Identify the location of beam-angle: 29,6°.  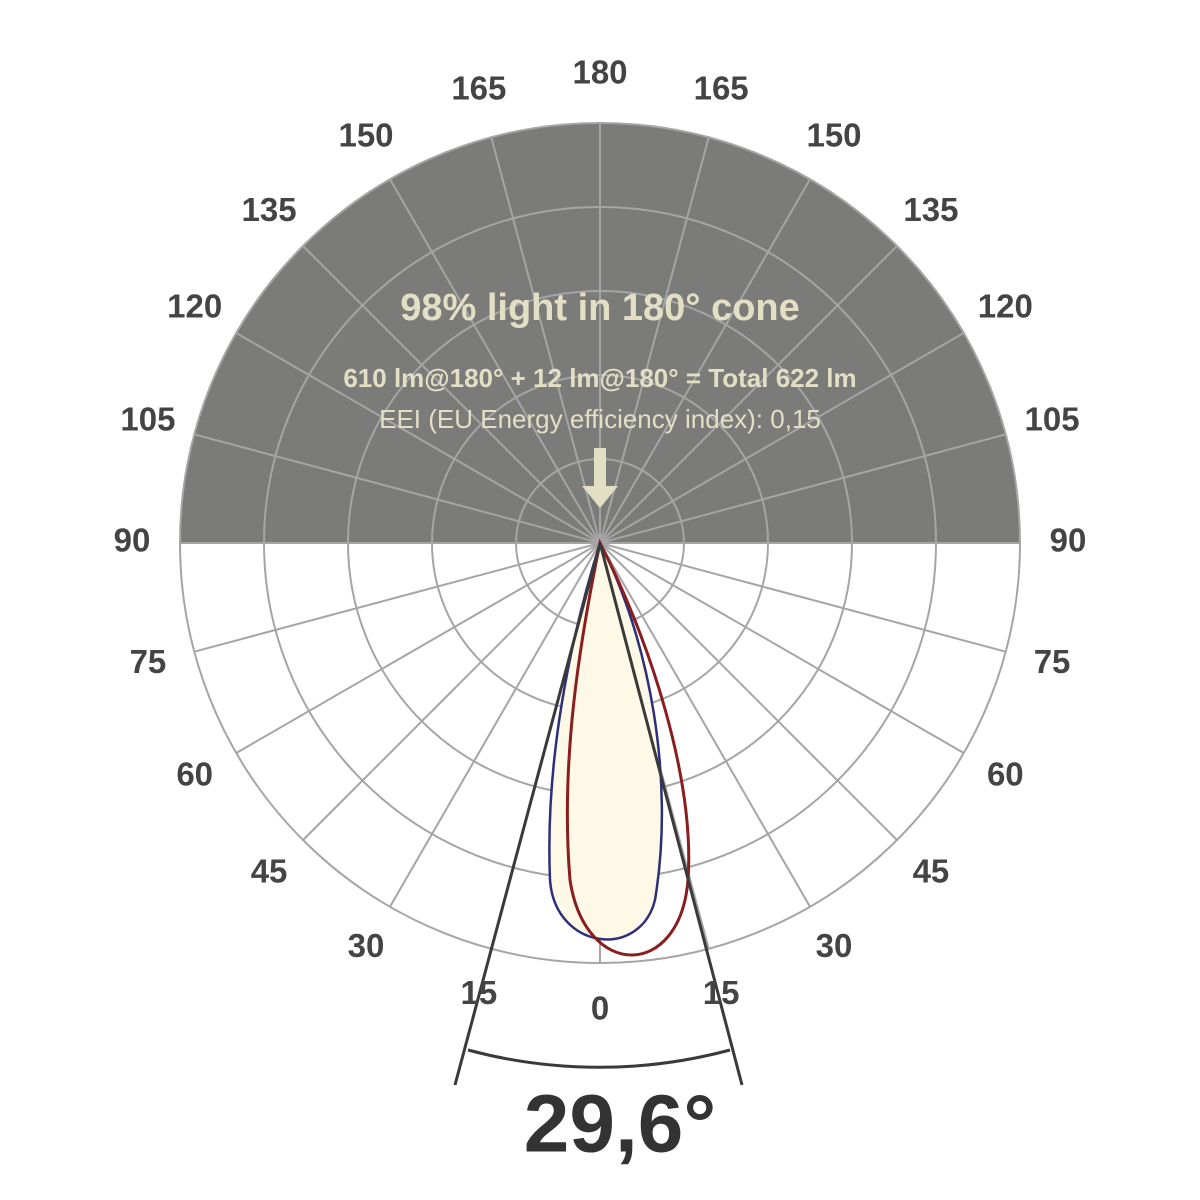
(620, 1124).